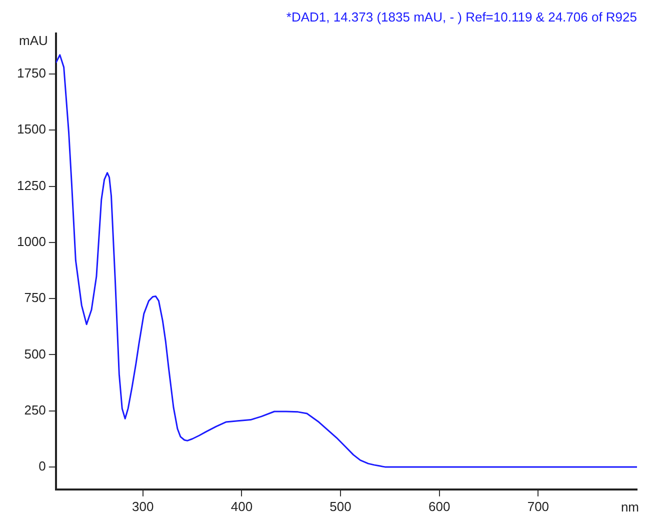  I want to click on x-tick-label: 500, so click(341, 506).